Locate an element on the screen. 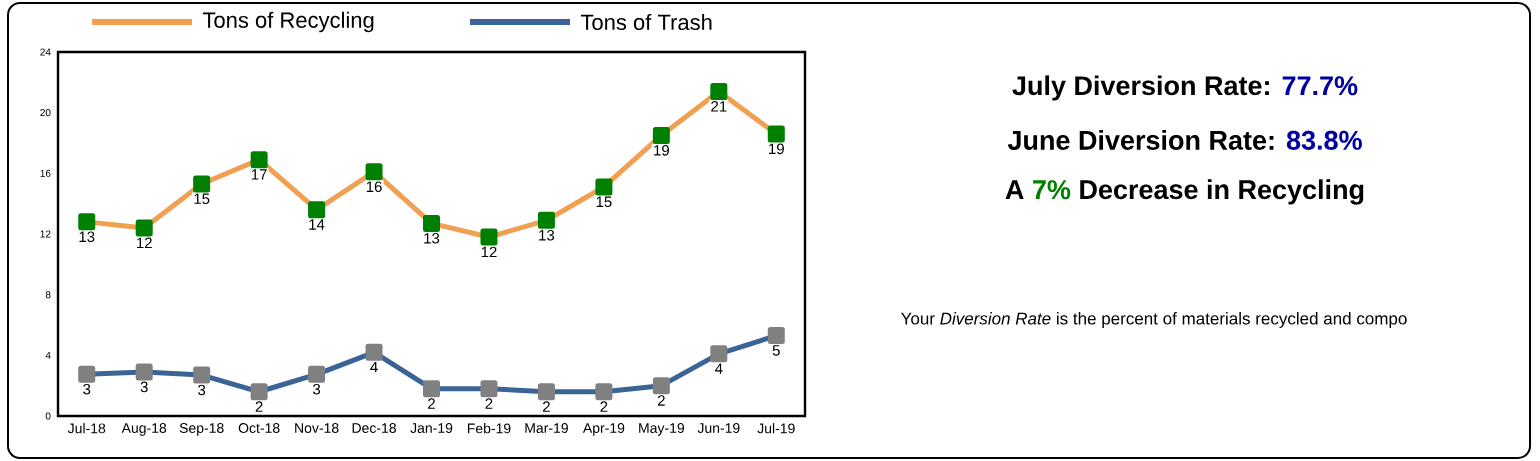  y-tick-label: 12 is located at coordinates (45, 234).